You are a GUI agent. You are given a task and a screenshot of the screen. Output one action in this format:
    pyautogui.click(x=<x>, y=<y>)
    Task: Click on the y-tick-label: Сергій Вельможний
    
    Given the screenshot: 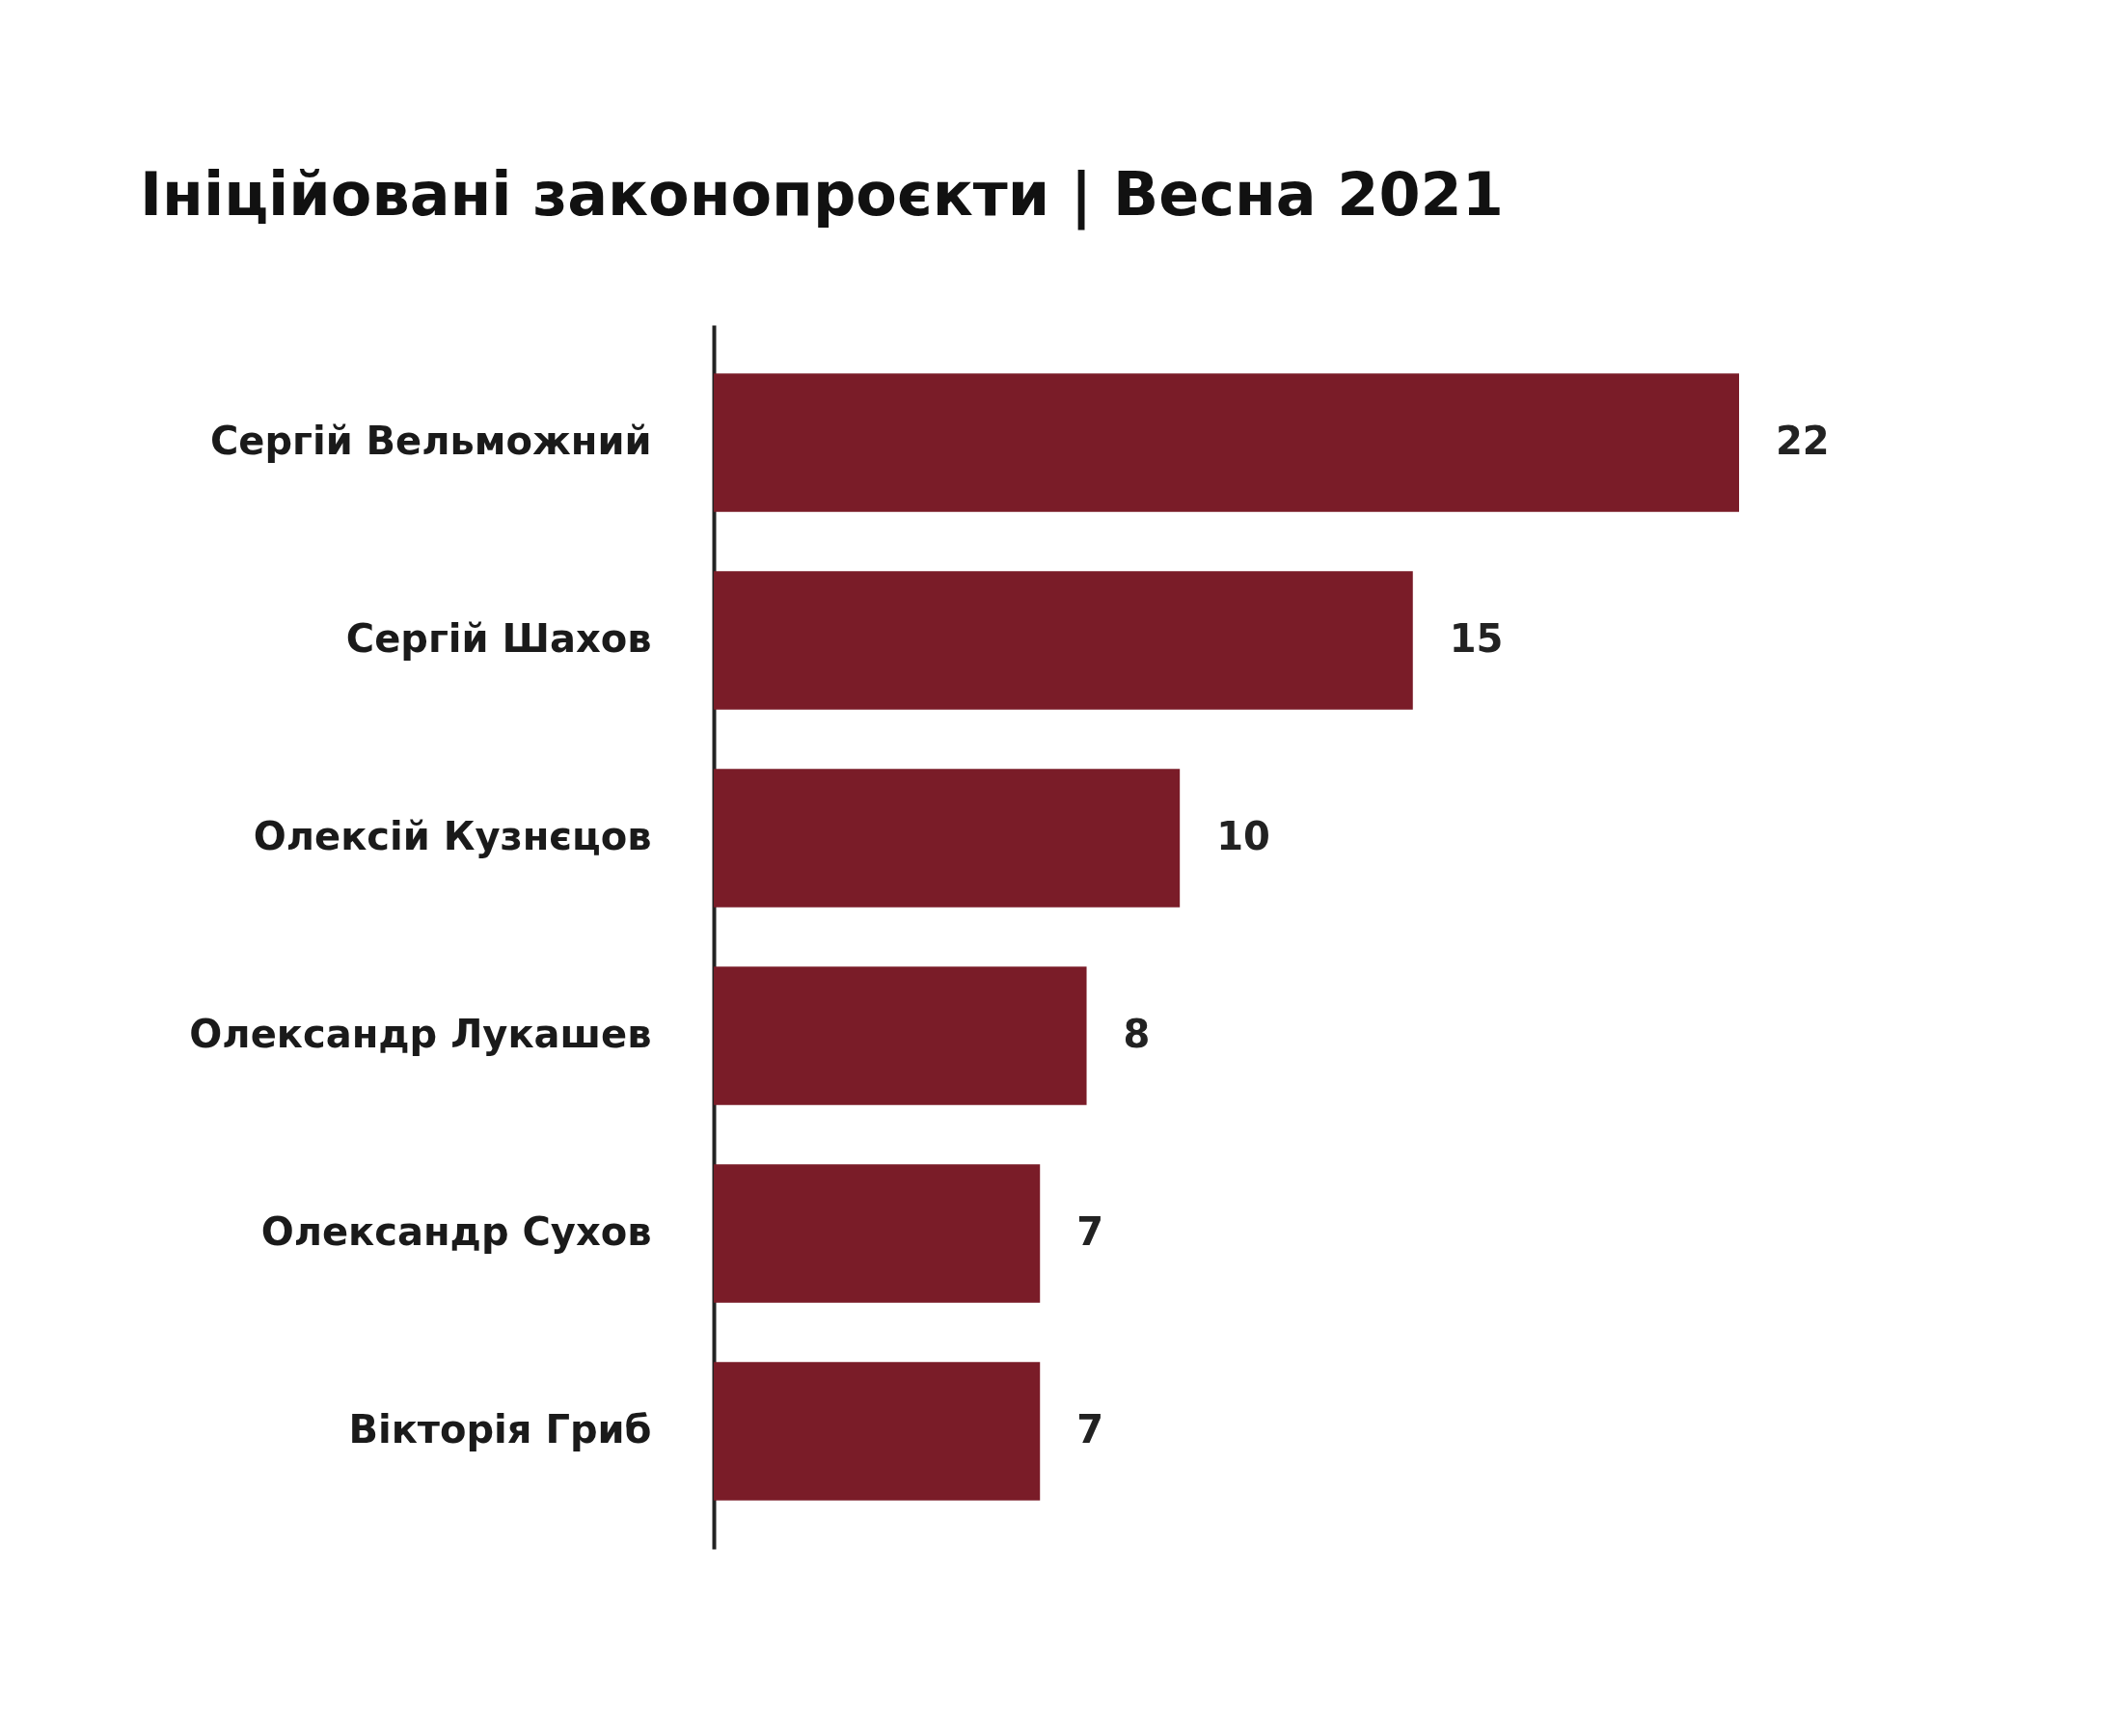 What is the action you would take?
    pyautogui.click(x=431, y=441)
    